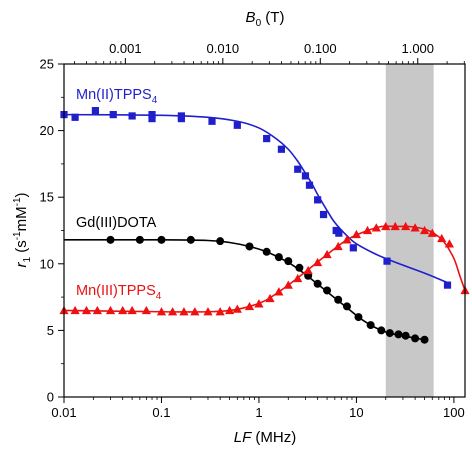  I want to click on series-label-gd3-dota: Gd(III)DOTA, so click(116, 223).